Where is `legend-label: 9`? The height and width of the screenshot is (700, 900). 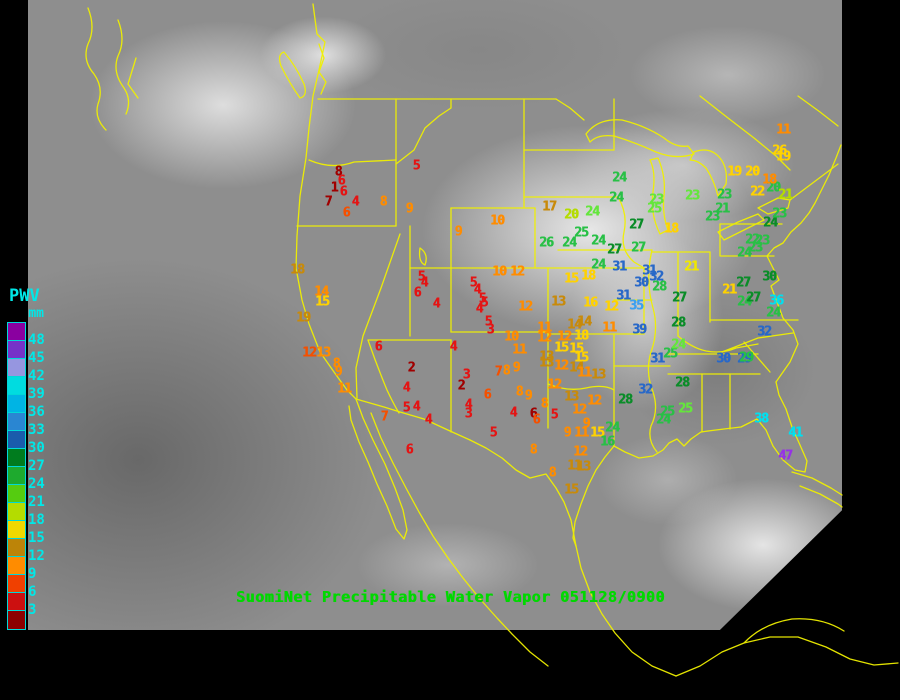
legend-label: 9 is located at coordinates (32, 574).